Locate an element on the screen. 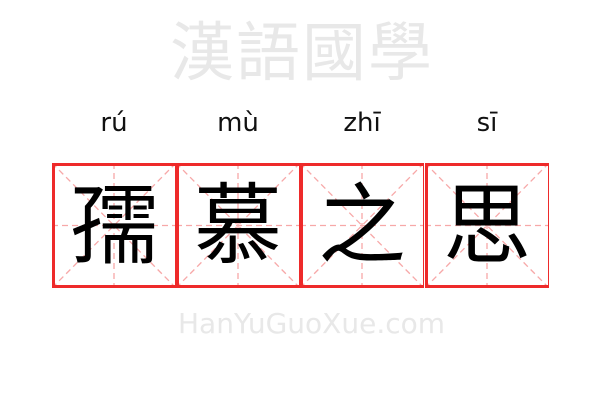 This screenshot has width=600, height=400. pinyin-2: mù is located at coordinates (238, 123).